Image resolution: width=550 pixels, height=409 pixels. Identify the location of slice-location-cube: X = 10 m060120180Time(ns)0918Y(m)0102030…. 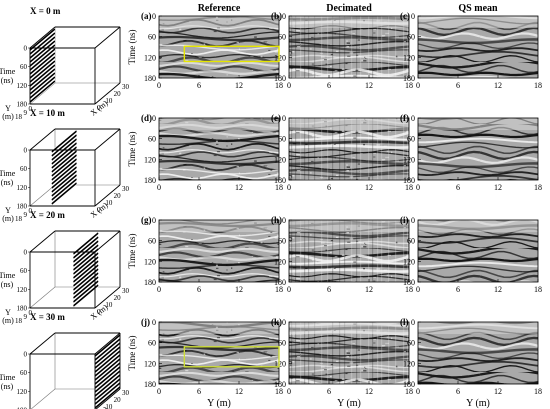
(65, 165).